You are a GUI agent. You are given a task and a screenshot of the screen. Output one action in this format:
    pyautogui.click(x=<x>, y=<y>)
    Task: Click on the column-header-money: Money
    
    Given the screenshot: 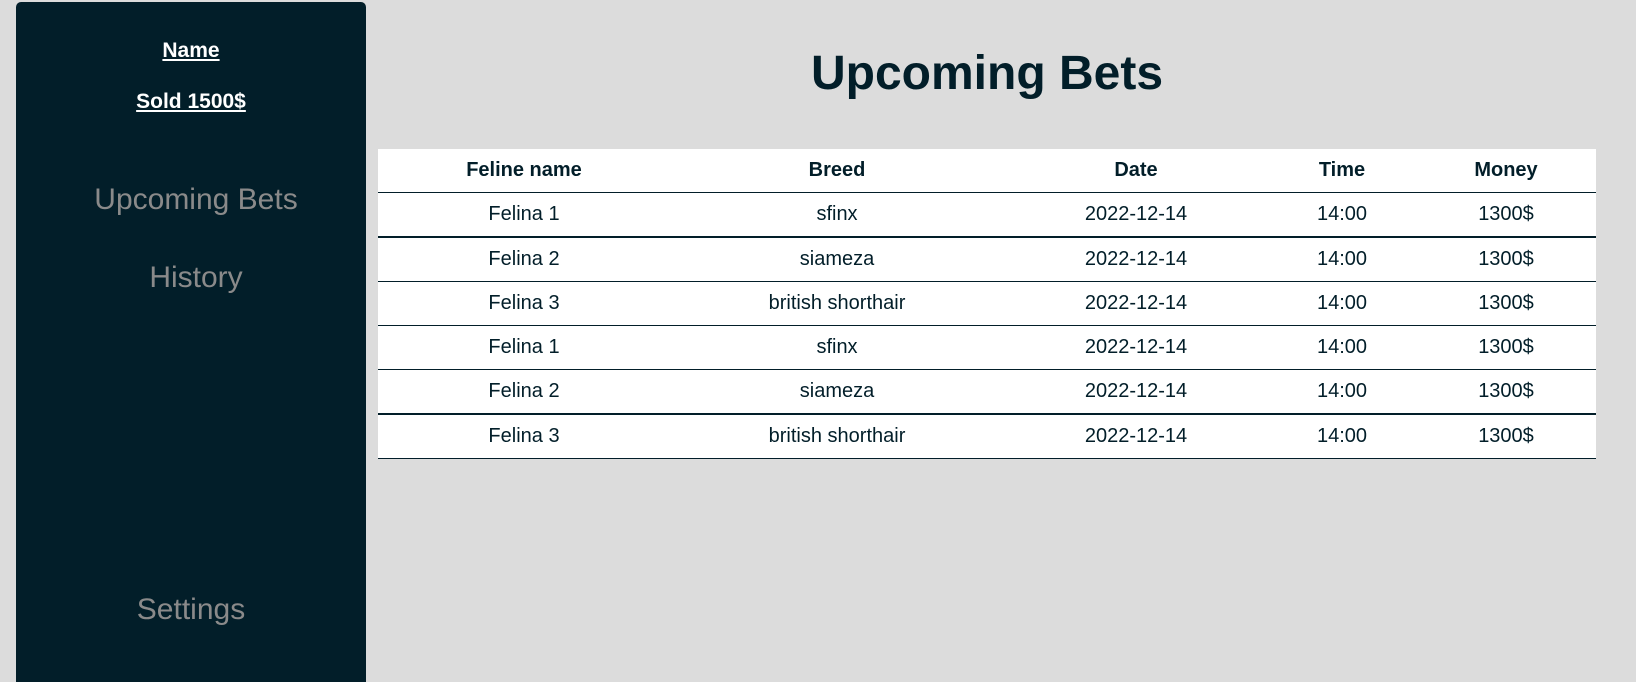 What is the action you would take?
    pyautogui.click(x=1506, y=171)
    